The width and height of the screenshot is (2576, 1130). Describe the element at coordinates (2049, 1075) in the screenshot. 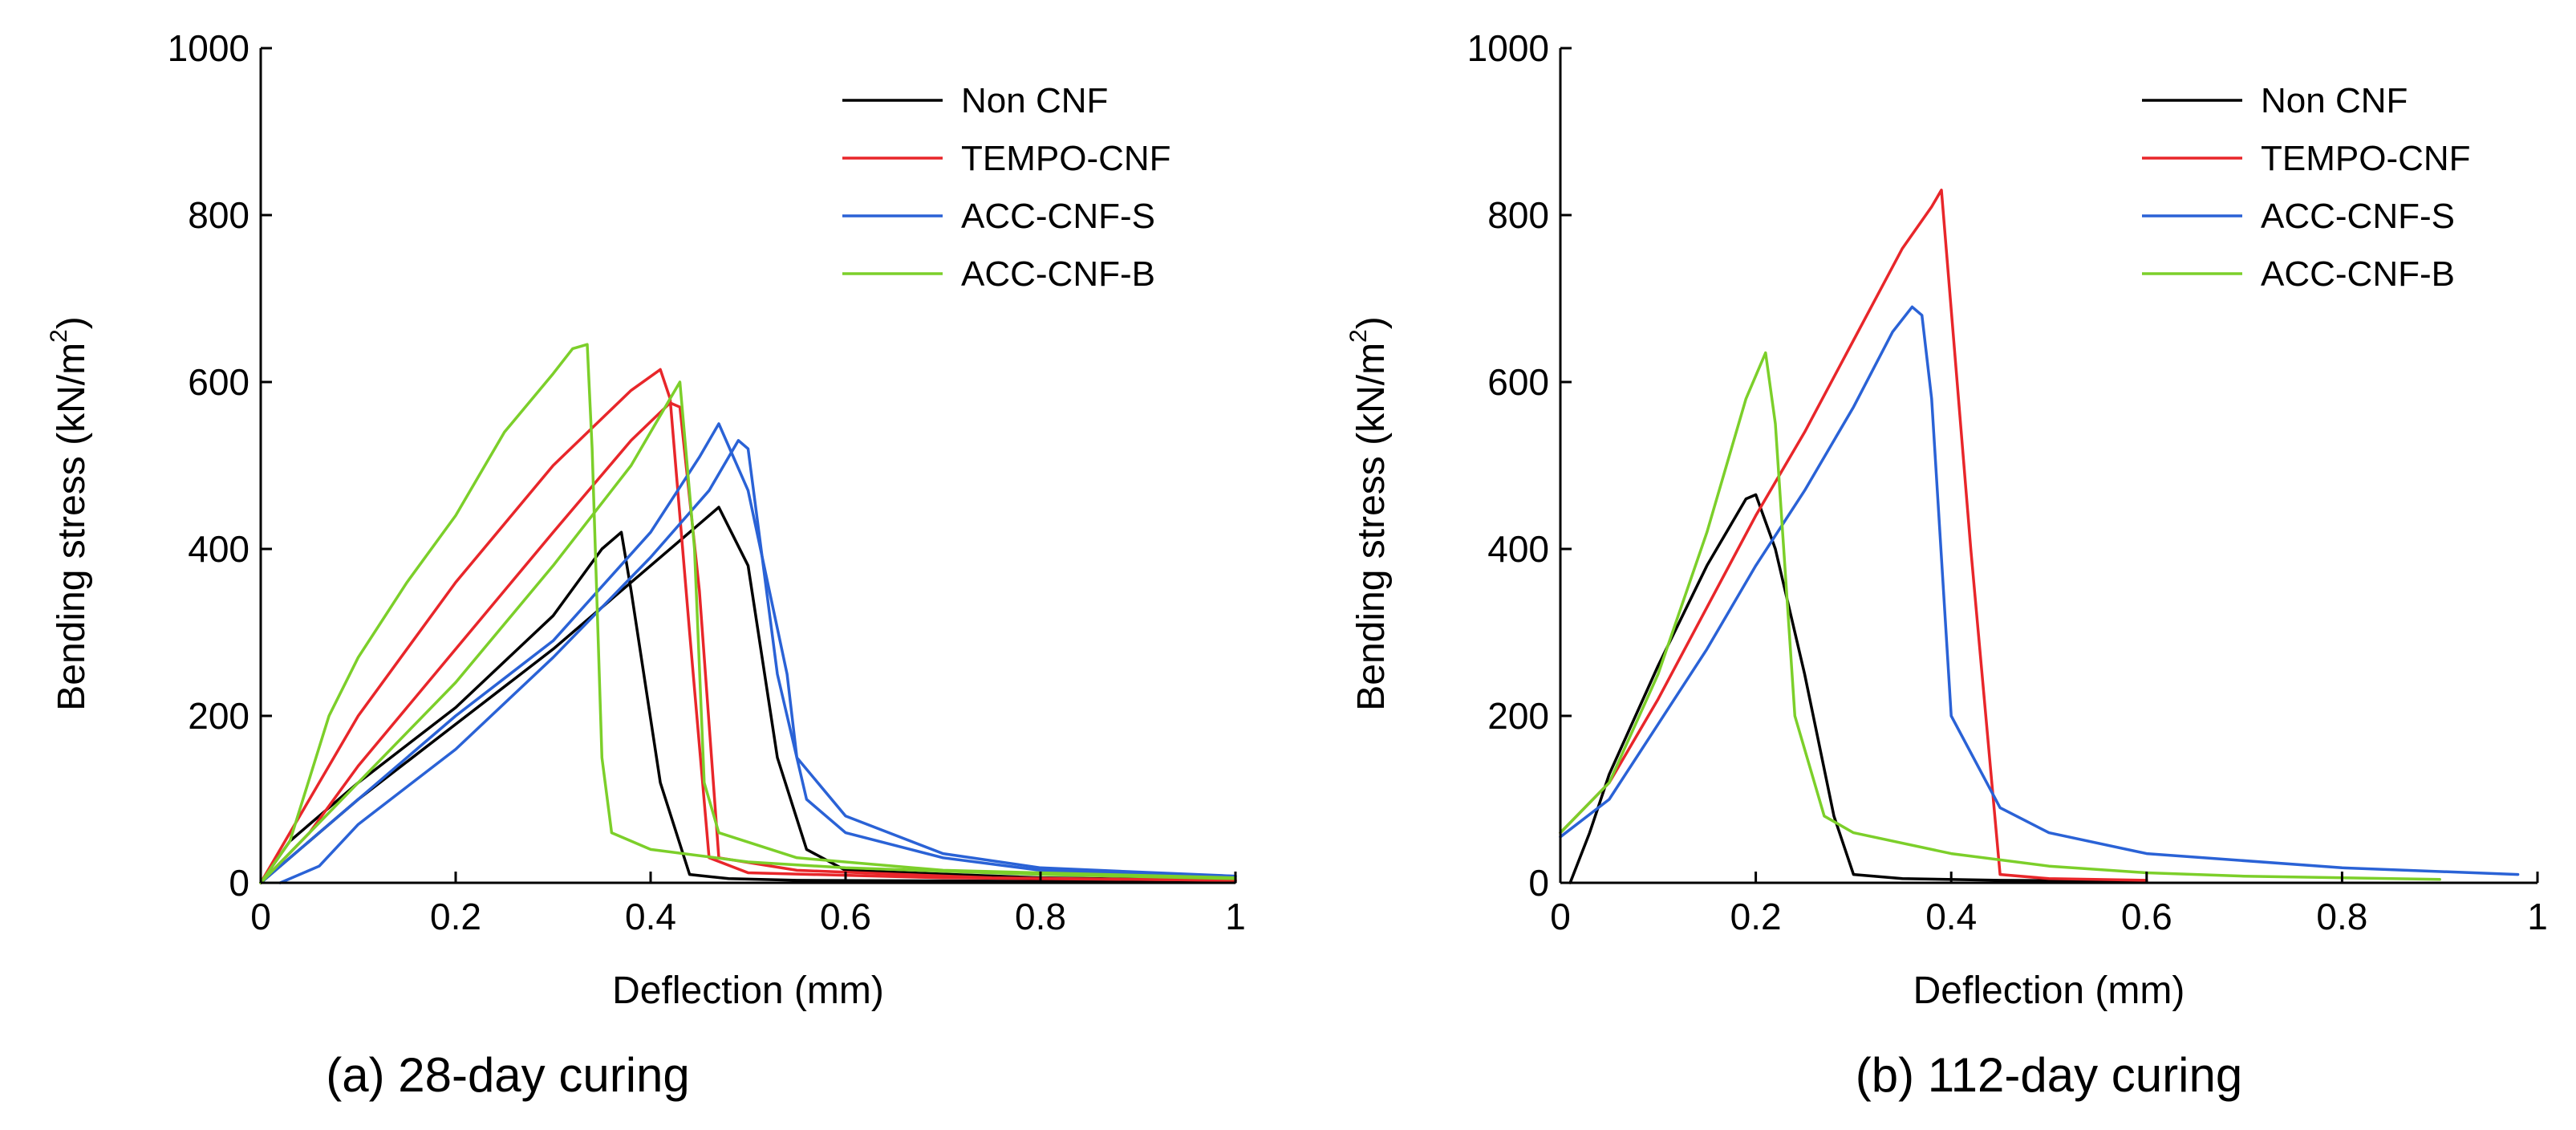

I see `chart-caption: (b) 112-day curing` at that location.